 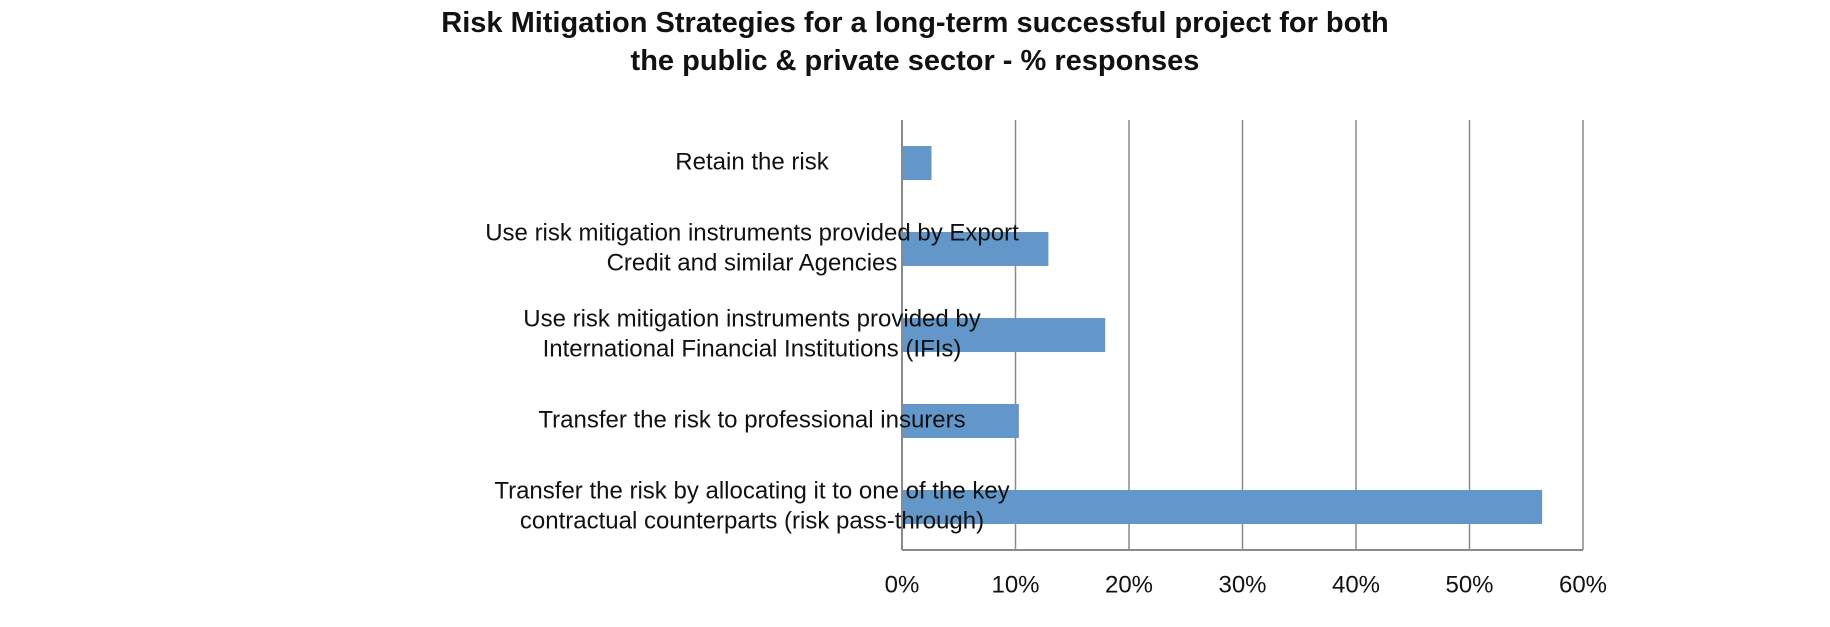 I want to click on category-label-0-line-0: Retain the risk, so click(x=752, y=161).